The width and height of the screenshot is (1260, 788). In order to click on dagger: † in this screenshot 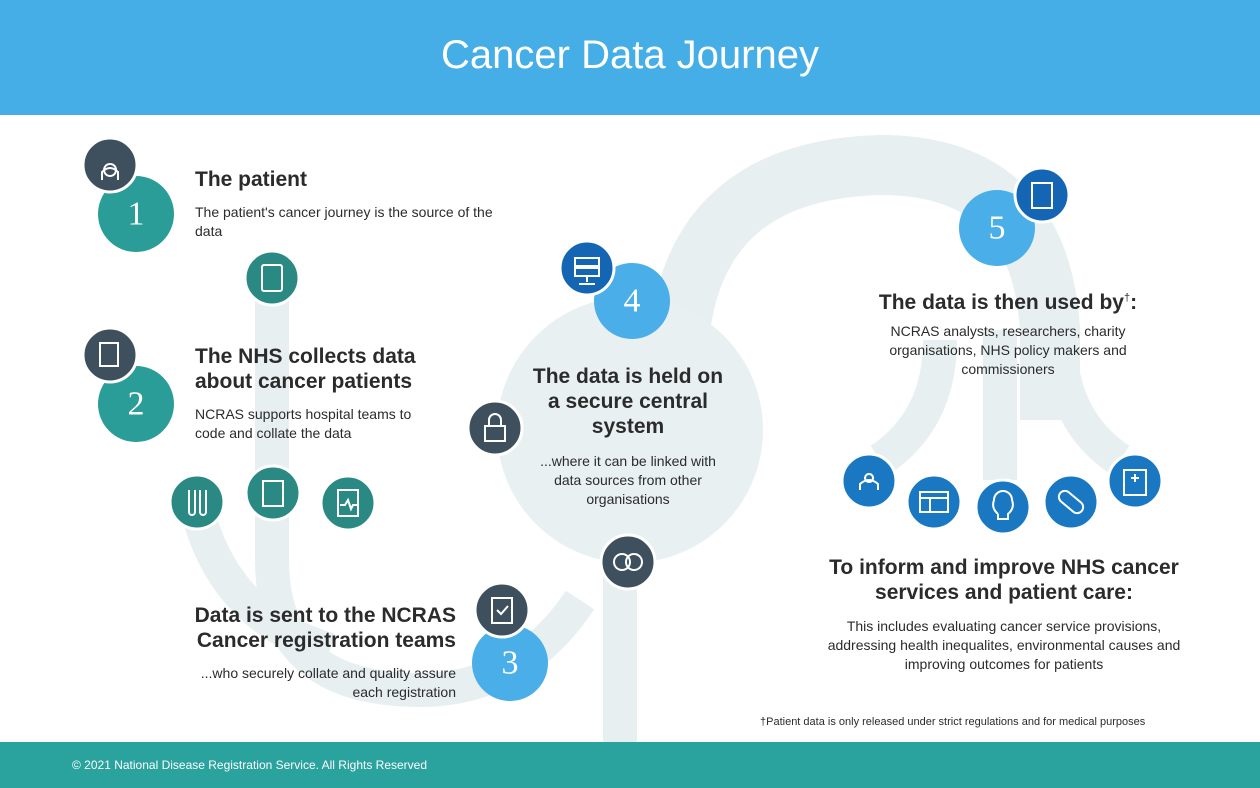, I will do `click(1127, 298)`.